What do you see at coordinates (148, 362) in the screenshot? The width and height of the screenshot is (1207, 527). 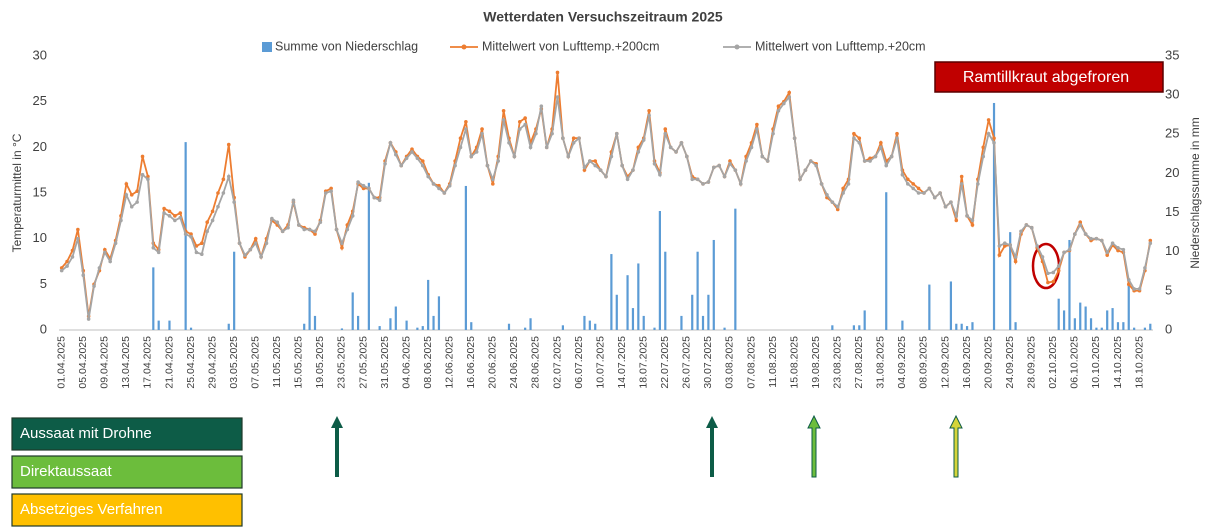 I see `x-tick-label: 17.04.2025` at bounding box center [148, 362].